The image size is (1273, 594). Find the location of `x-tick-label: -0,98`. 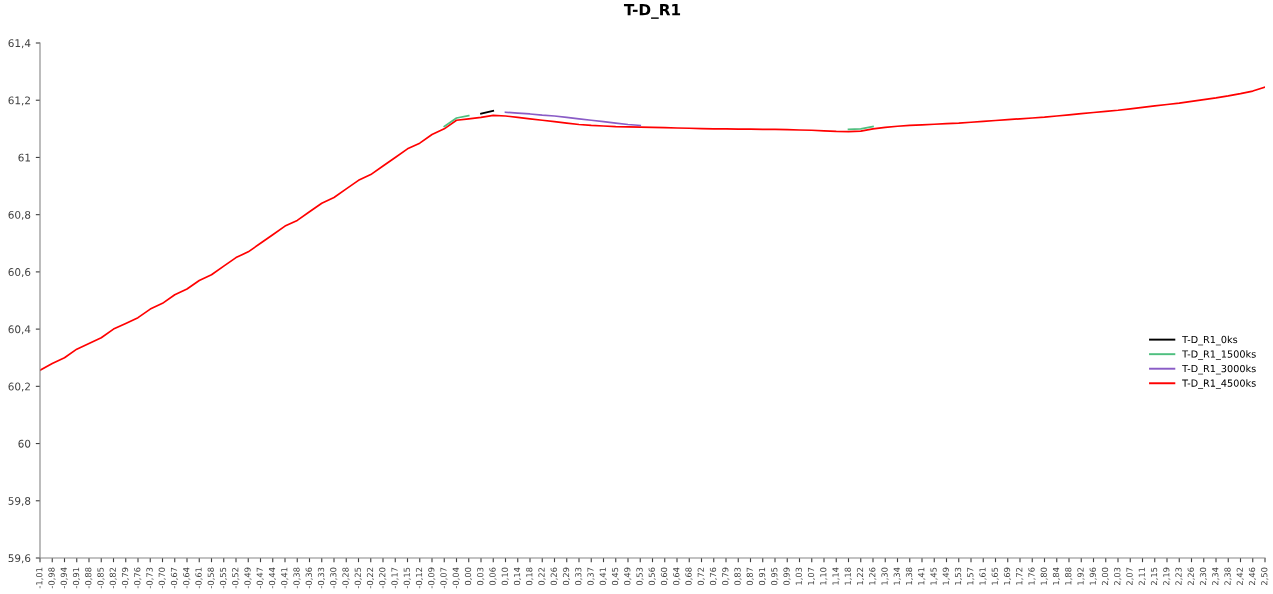

x-tick-label: -0,98 is located at coordinates (52, 578).